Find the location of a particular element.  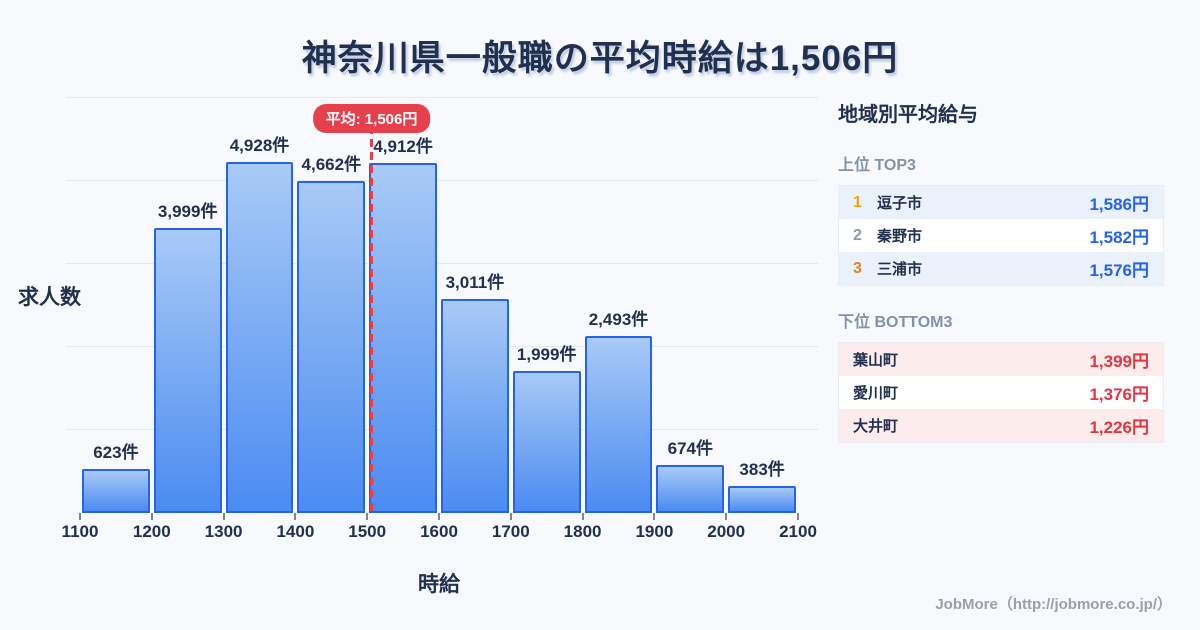

bar-value-label: 674件 is located at coordinates (690, 448).